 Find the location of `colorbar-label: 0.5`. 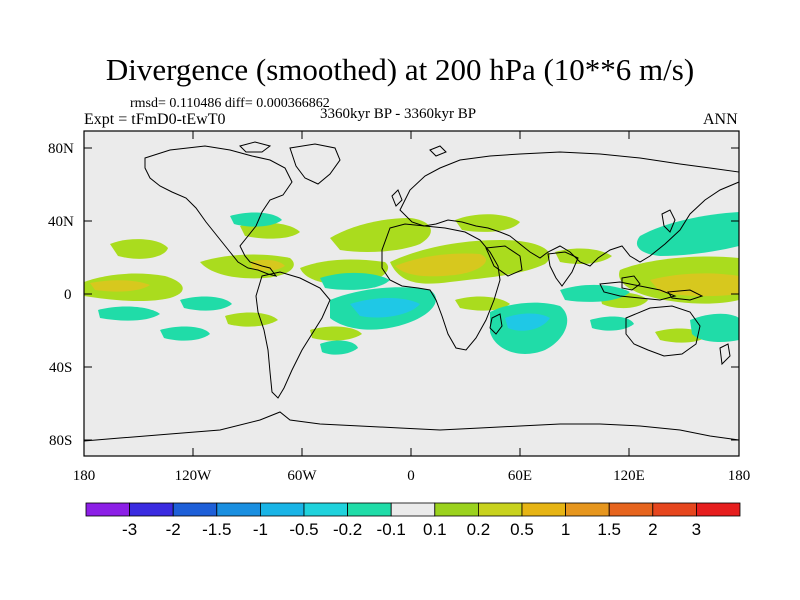

colorbar-label: 0.5 is located at coordinates (522, 529).